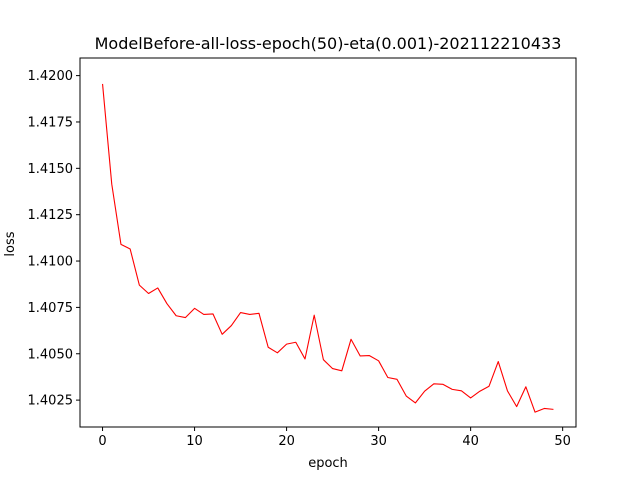  What do you see at coordinates (562, 441) in the screenshot?
I see `x-tick-label: 50` at bounding box center [562, 441].